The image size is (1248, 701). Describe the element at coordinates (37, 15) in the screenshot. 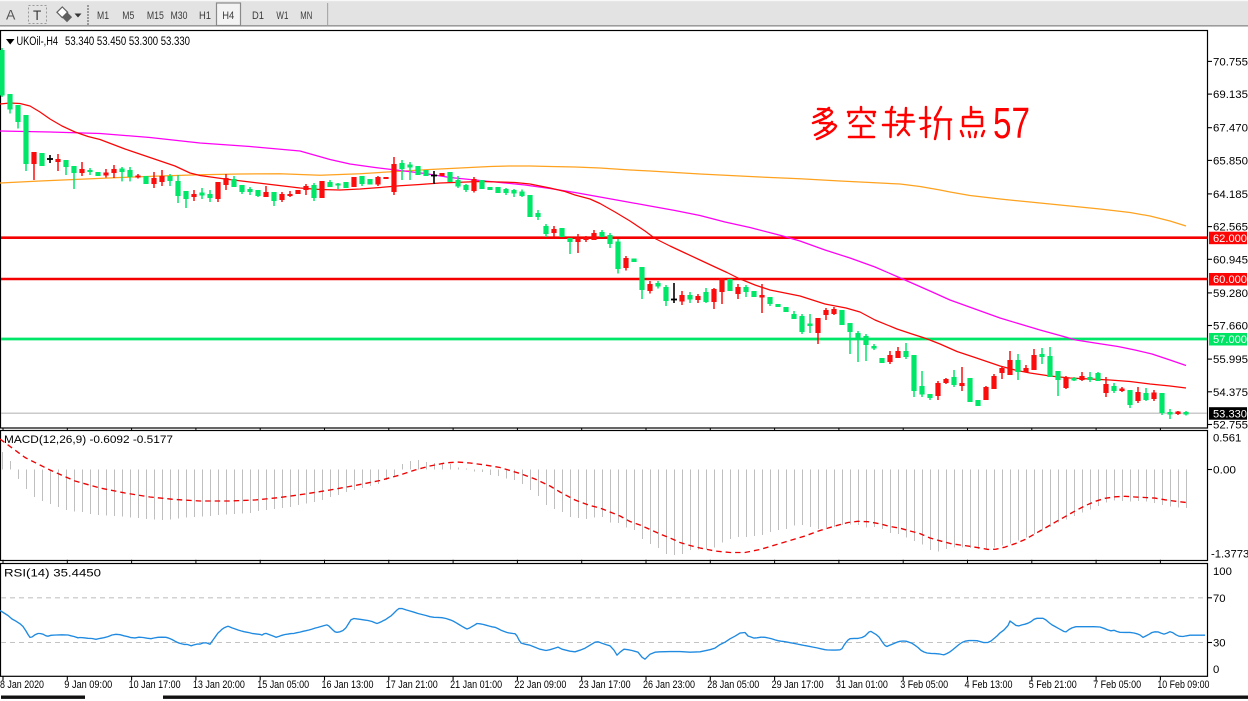

I see `svg-text: T` at that location.